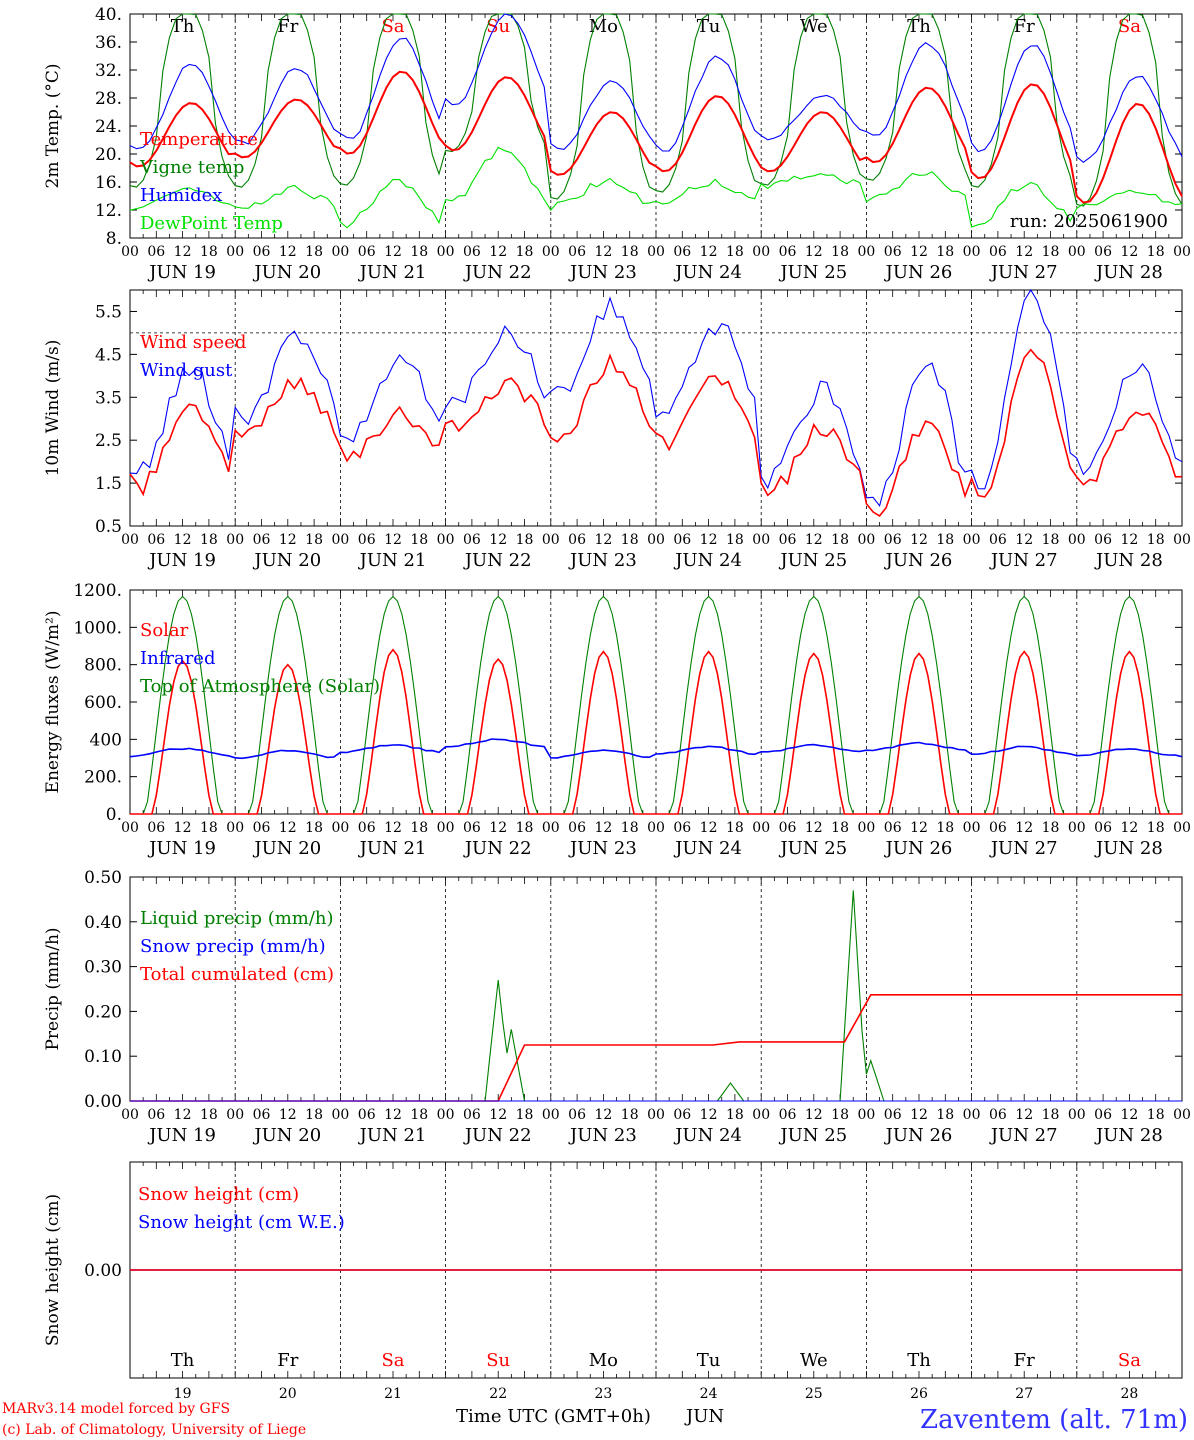 This screenshot has width=1194, height=1440. What do you see at coordinates (164, 630) in the screenshot?
I see `legend-entry: Solar` at bounding box center [164, 630].